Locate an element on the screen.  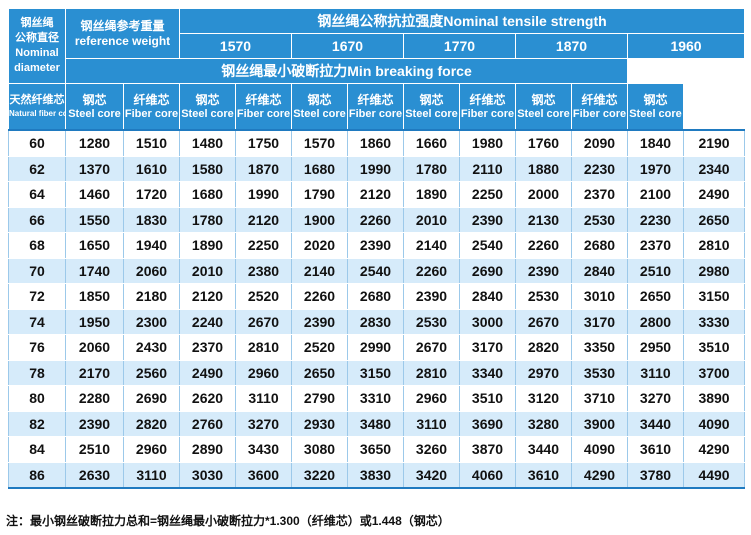
reference-weight-header-line: reference weight is located at coordinates (122, 40).